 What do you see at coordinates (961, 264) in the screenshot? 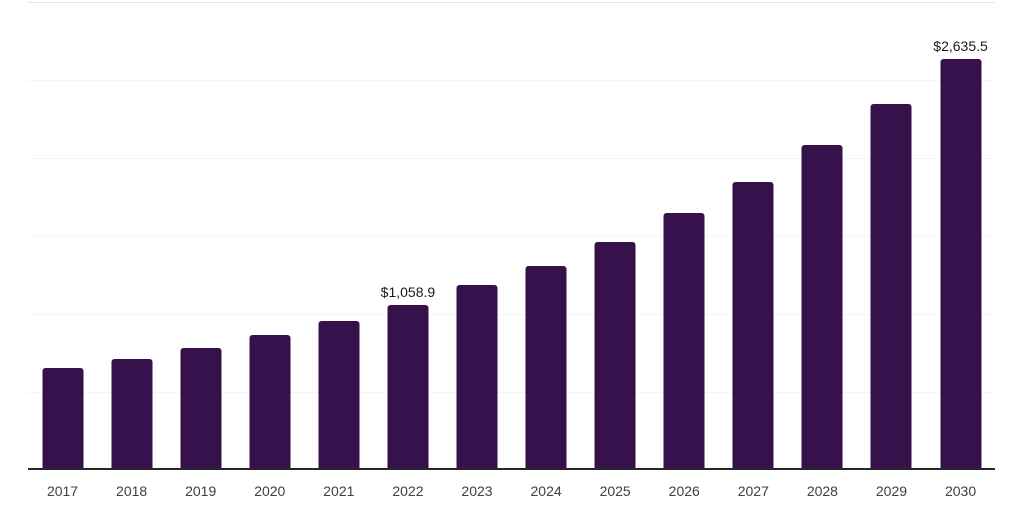
I see `bar-2030` at bounding box center [961, 264].